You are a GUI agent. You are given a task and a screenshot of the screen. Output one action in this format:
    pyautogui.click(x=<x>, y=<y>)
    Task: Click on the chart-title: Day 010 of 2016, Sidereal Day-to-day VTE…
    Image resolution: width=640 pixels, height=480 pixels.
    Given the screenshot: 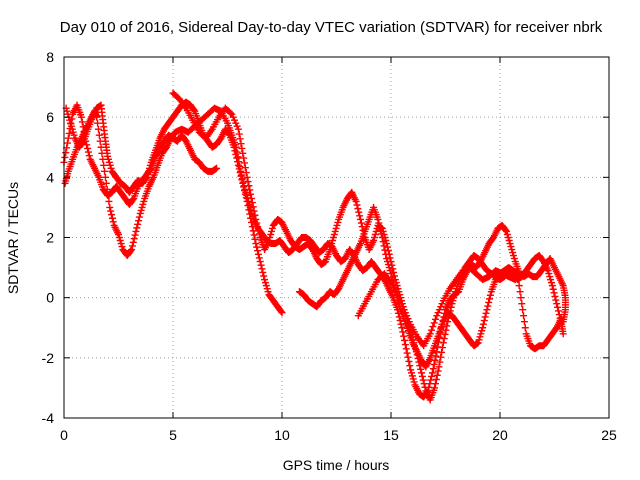 What is the action you would take?
    pyautogui.click(x=331, y=27)
    